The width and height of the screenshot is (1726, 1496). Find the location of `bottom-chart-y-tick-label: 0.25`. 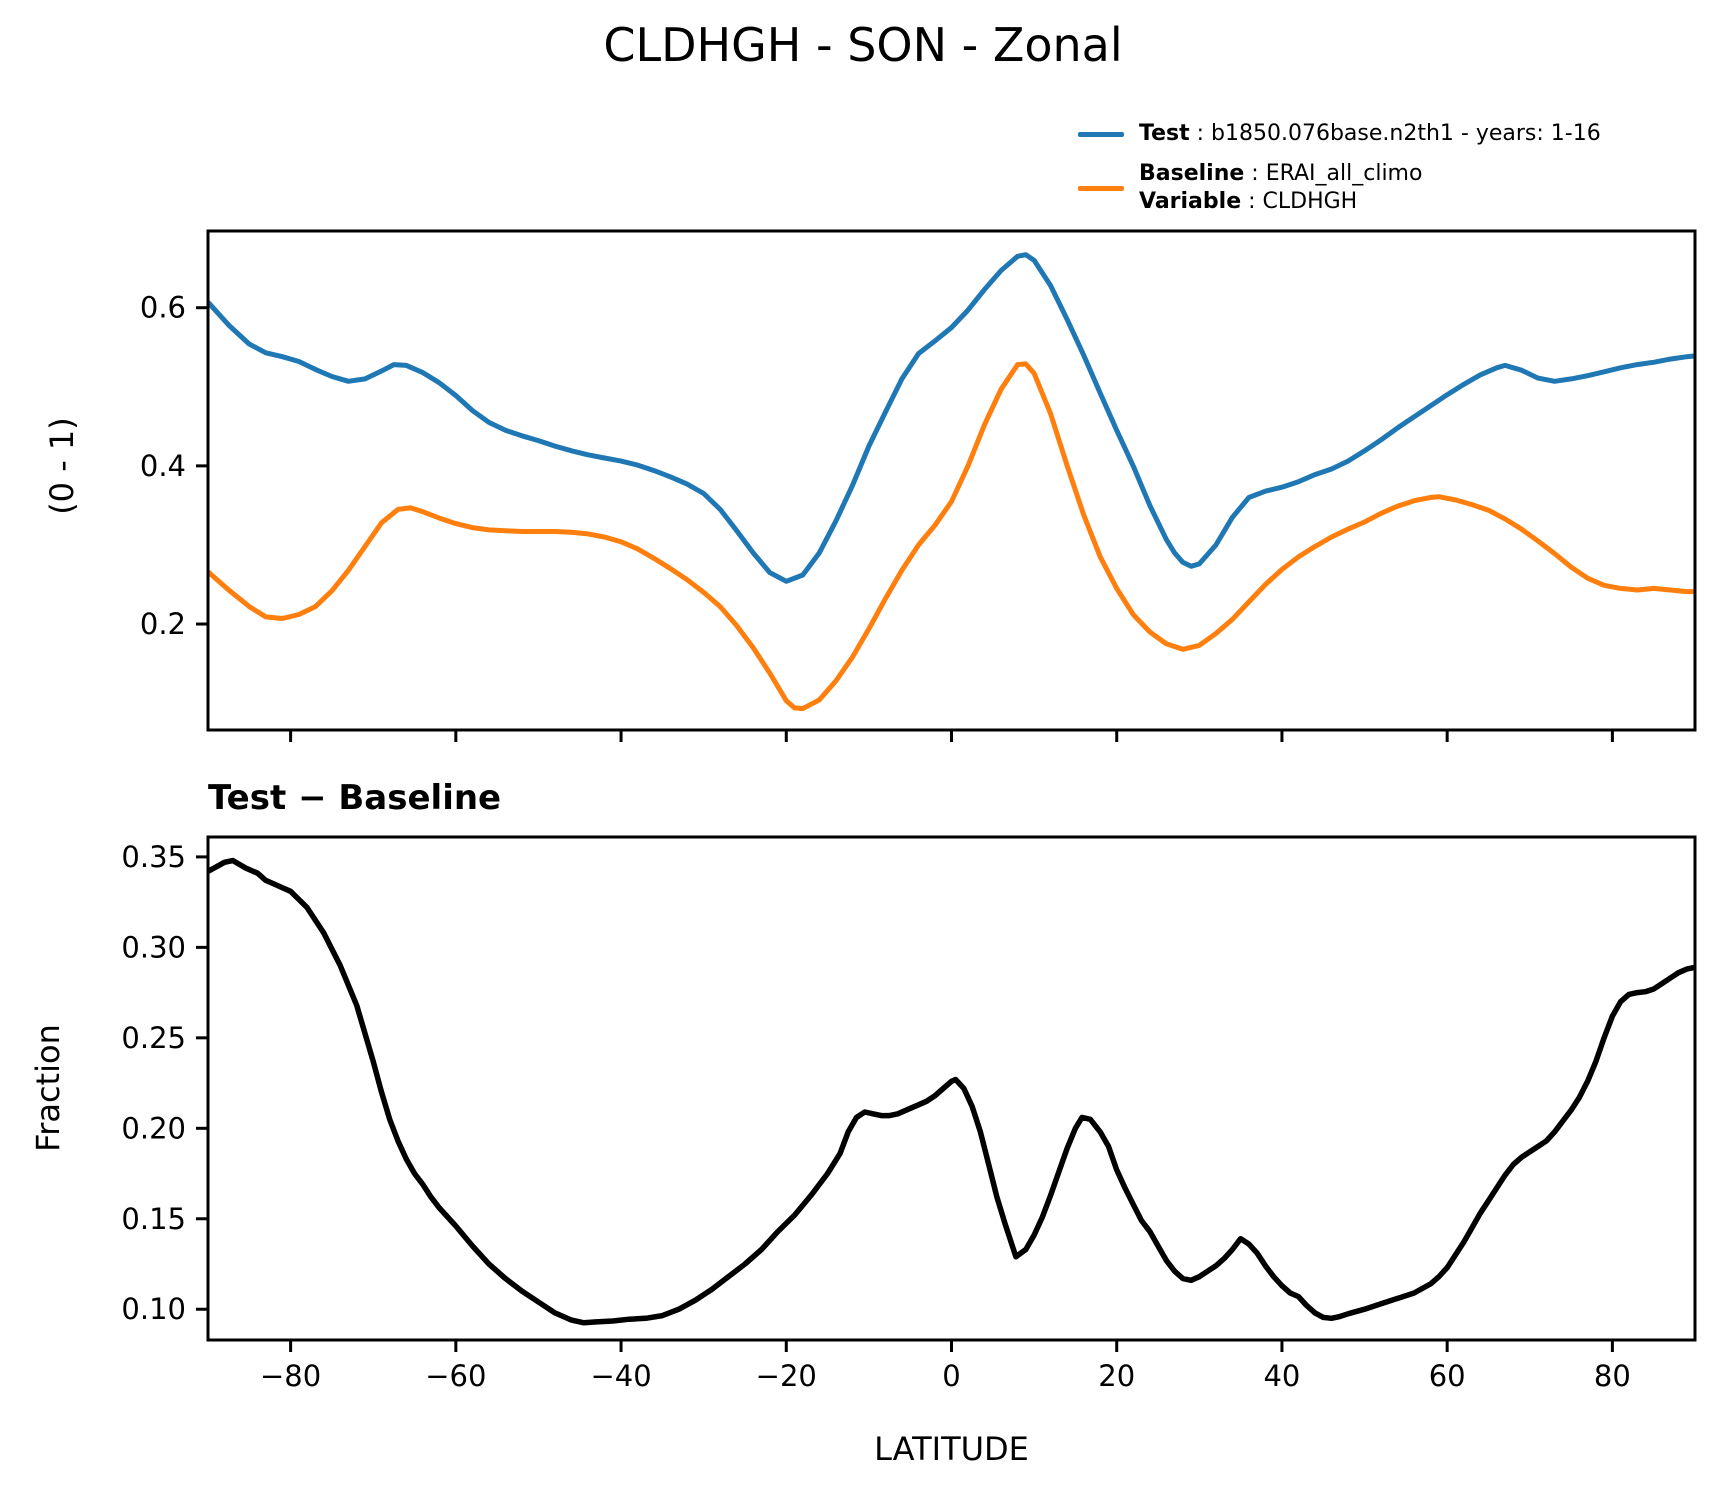

bottom-chart-y-tick-label: 0.25 is located at coordinates (153, 1038).